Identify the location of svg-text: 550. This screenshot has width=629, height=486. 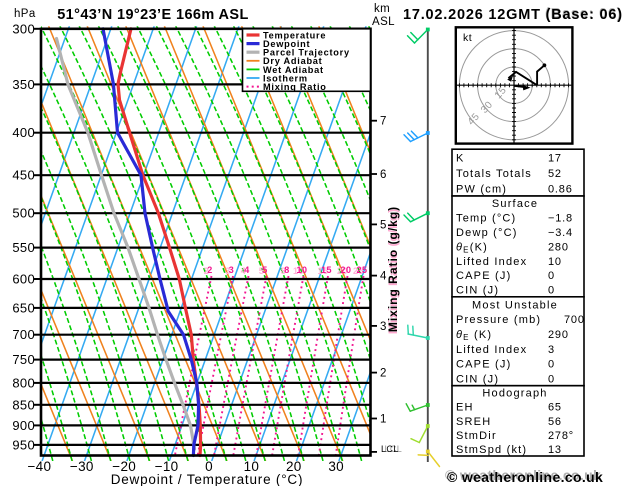
(23, 247).